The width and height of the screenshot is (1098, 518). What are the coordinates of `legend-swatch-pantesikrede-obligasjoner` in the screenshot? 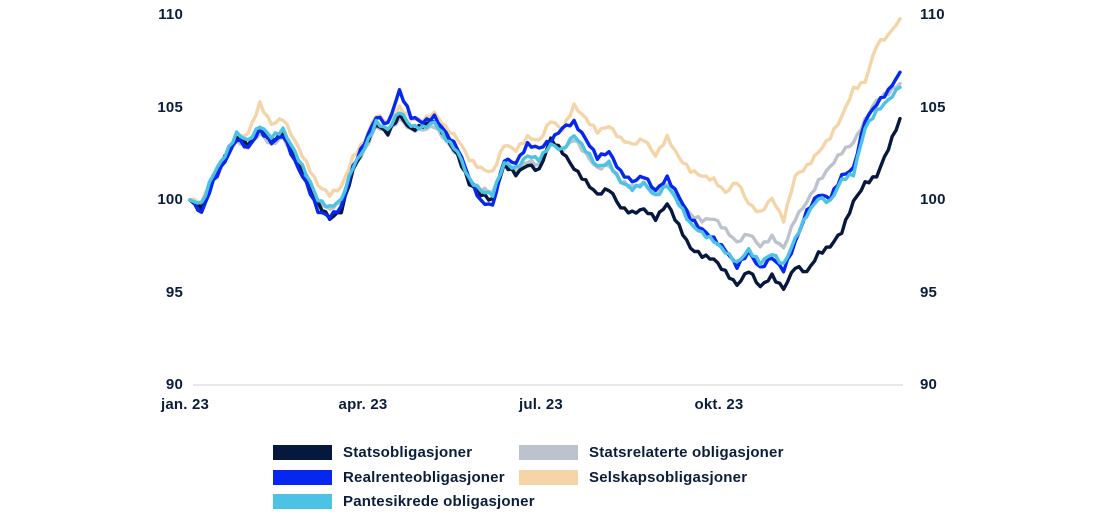 It's located at (302, 501).